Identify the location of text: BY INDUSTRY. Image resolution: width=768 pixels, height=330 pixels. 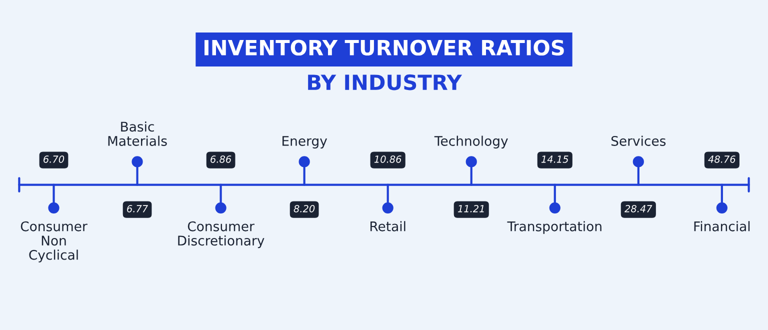
(385, 82).